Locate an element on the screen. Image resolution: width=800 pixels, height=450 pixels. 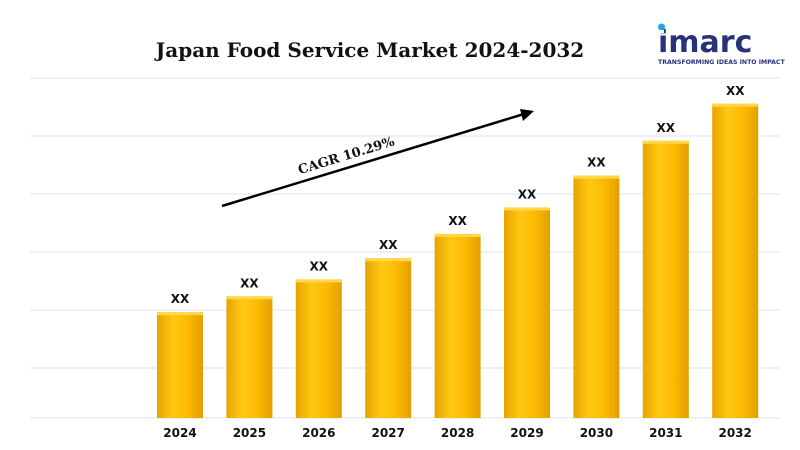
data-label-2029: XX is located at coordinates (527, 194).